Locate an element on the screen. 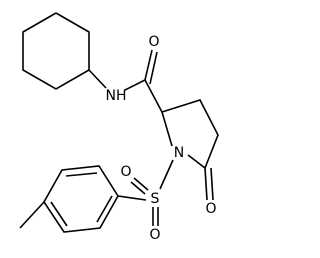  pyrrolidine is located at coordinates (190, 134).